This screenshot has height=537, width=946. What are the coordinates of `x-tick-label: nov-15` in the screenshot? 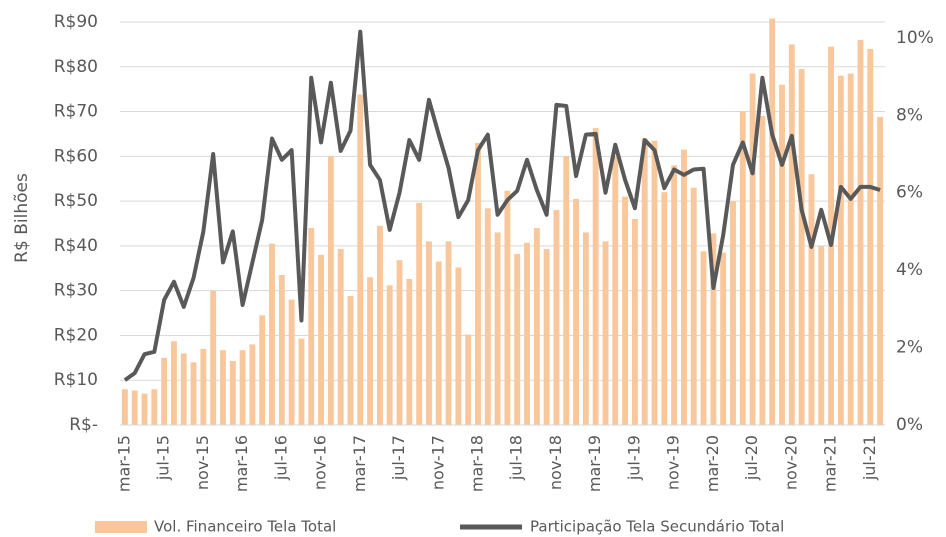 It's located at (202, 462).